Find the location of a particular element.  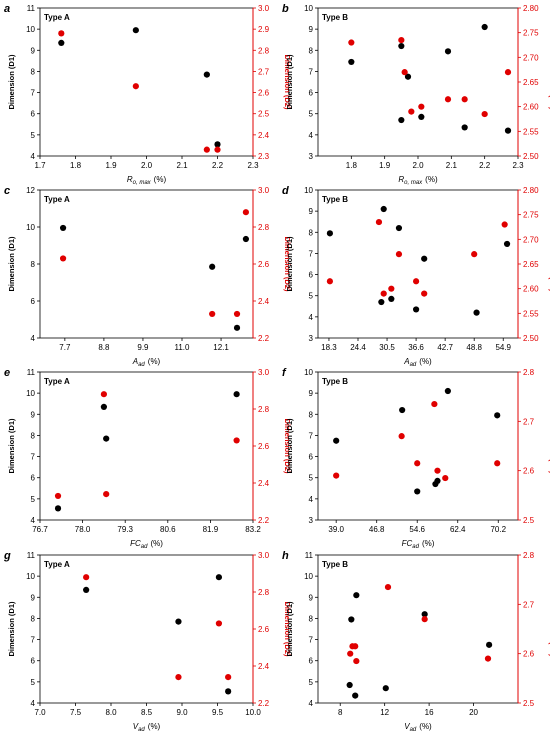

x-tick-label: 7.0 is located at coordinates (40, 712).